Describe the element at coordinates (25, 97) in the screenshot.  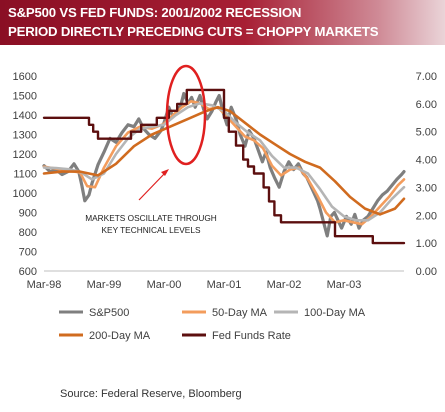
I see `left-axis-tick-label: 1500` at that location.